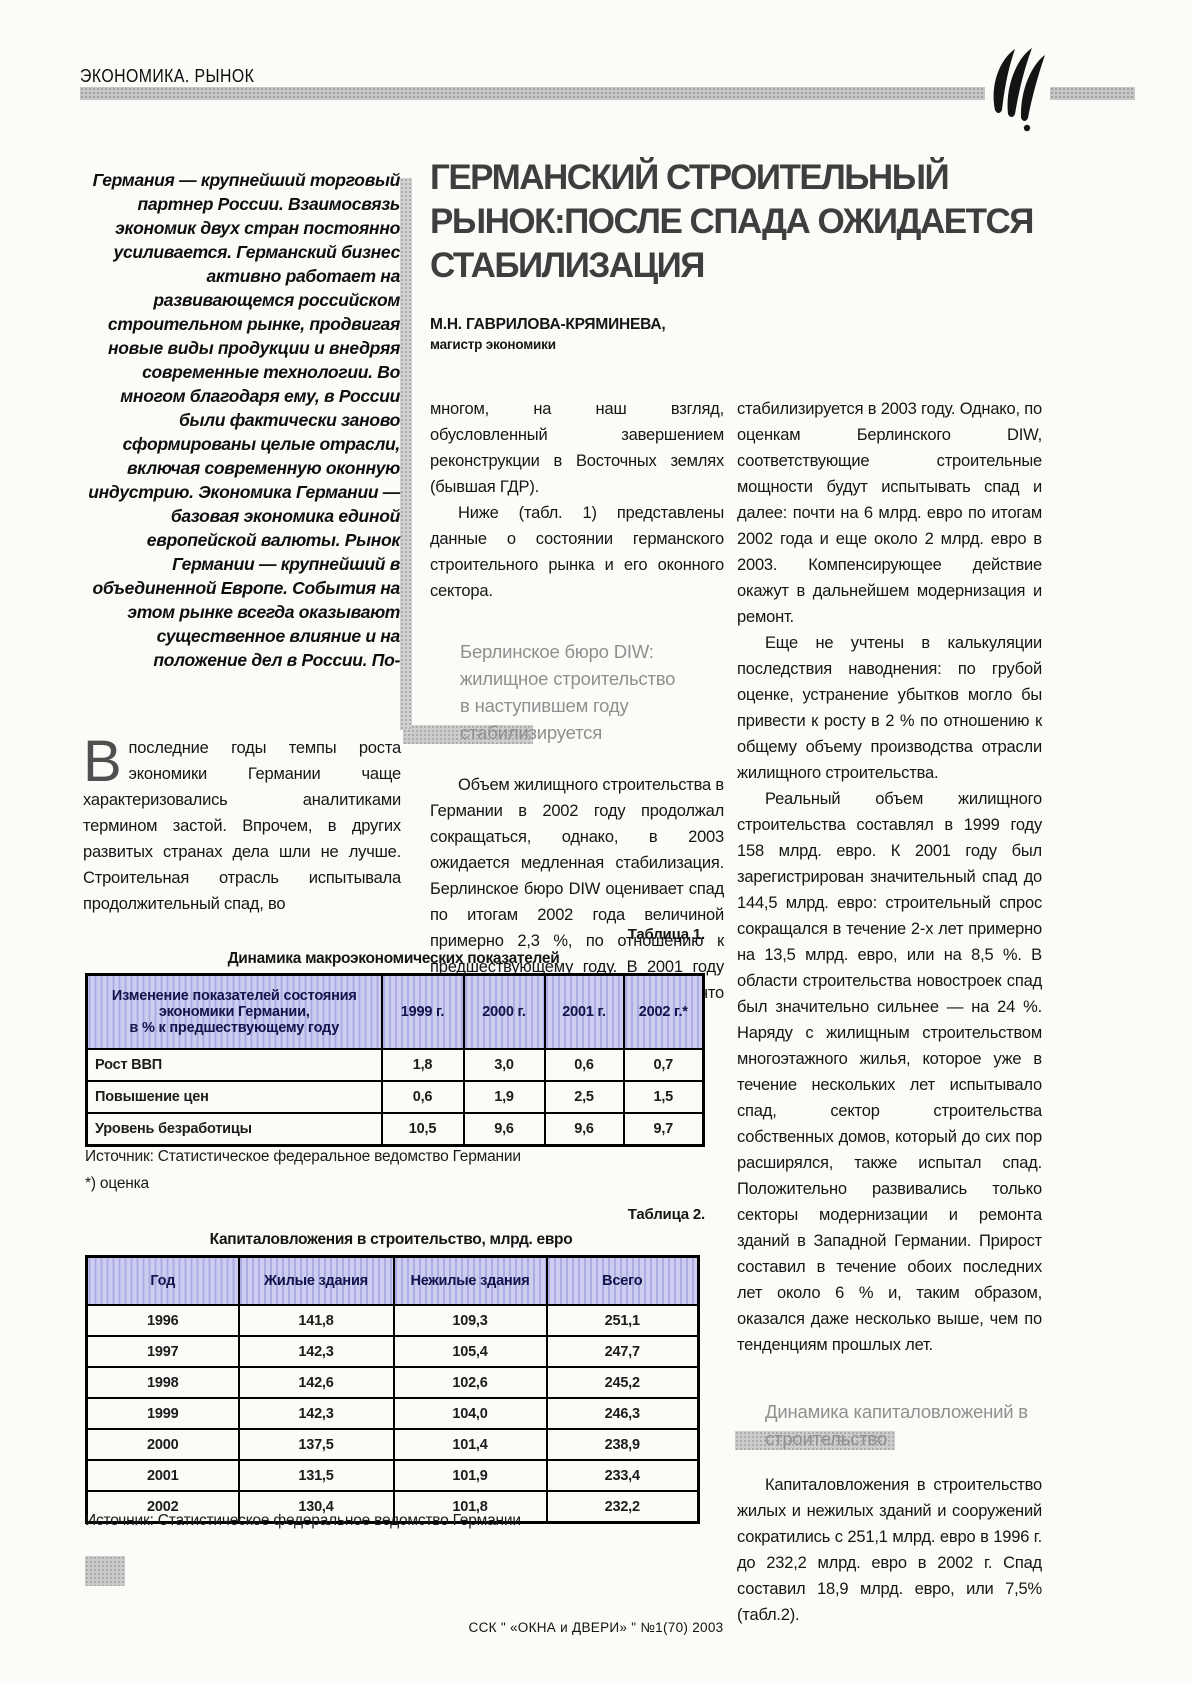 The image size is (1192, 1683). Describe the element at coordinates (102, 761) in the screenshot. I see `drop-cap: В` at that location.